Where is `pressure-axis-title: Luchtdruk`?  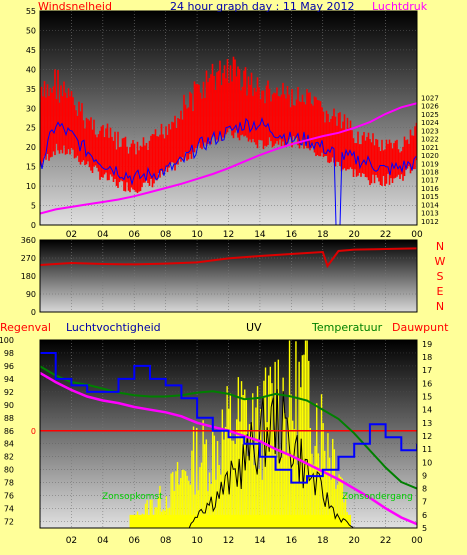
pressure-axis-title: Luchtdruk is located at coordinates (400, 6).